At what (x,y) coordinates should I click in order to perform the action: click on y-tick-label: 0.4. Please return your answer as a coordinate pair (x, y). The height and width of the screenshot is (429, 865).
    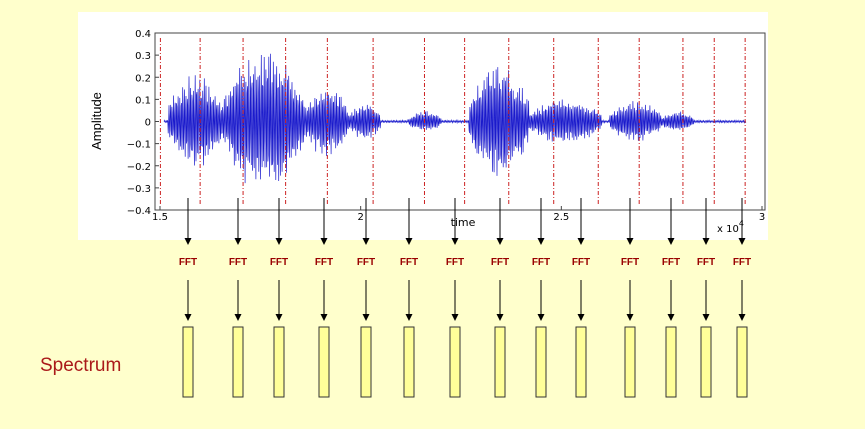
    Looking at the image, I should click on (143, 34).